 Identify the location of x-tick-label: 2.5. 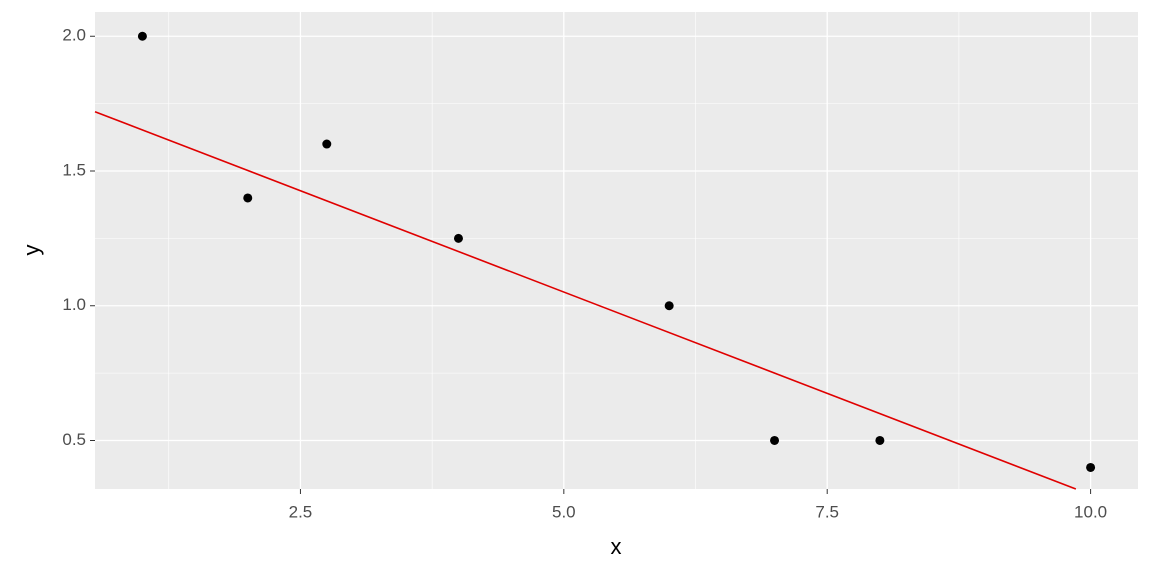
(301, 511).